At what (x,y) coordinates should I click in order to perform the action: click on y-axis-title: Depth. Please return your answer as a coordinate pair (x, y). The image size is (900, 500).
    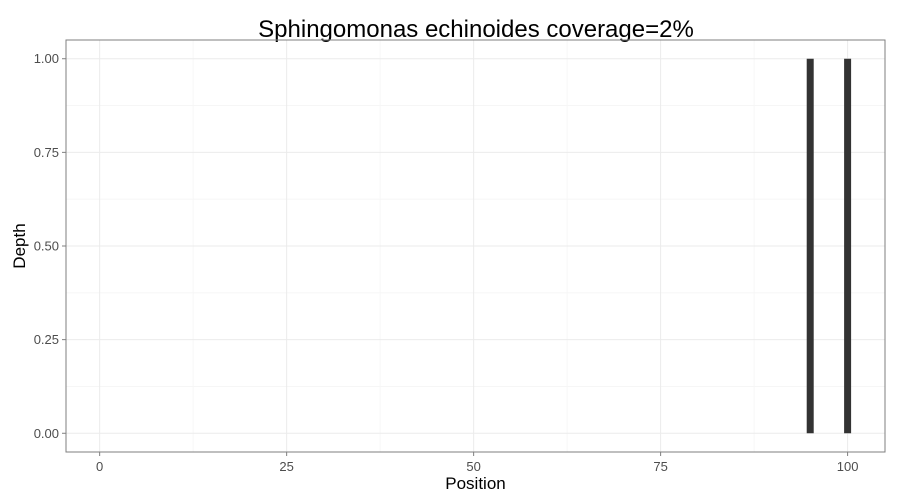
    Looking at the image, I should click on (19, 245).